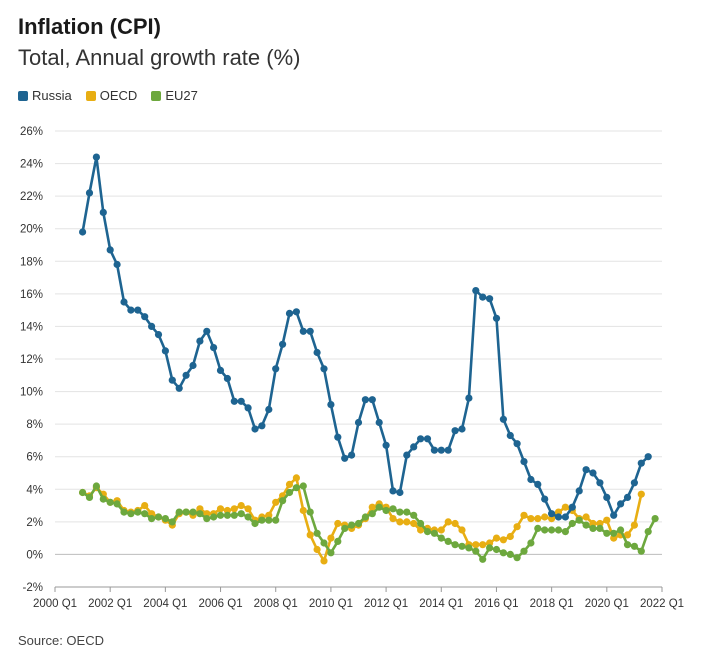  What do you see at coordinates (31, 132) in the screenshot?
I see `y-tick-label: 26%` at bounding box center [31, 132].